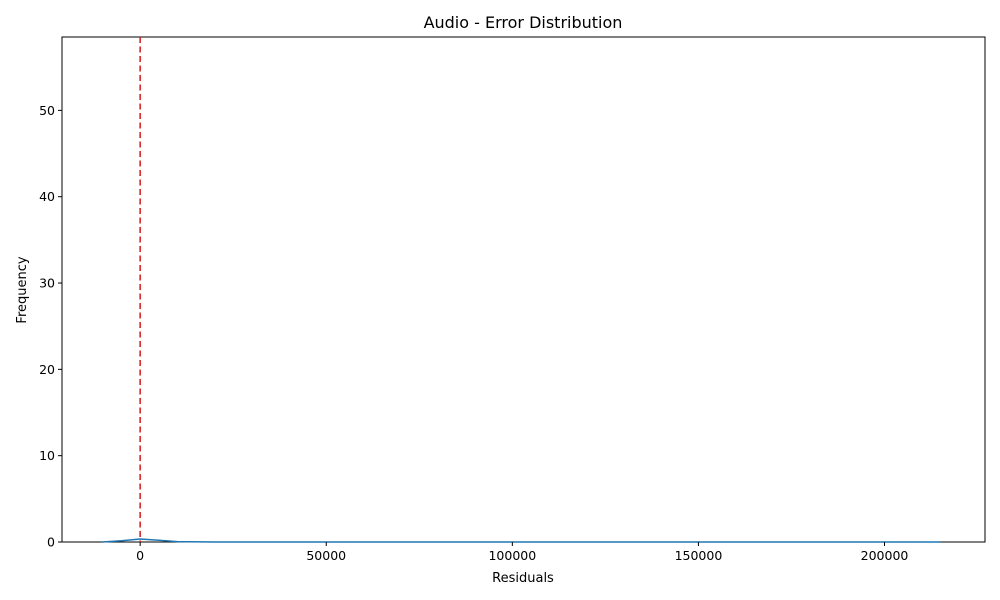 The height and width of the screenshot is (600, 1000). Describe the element at coordinates (51, 542) in the screenshot. I see `y-tick-label: 0` at that location.